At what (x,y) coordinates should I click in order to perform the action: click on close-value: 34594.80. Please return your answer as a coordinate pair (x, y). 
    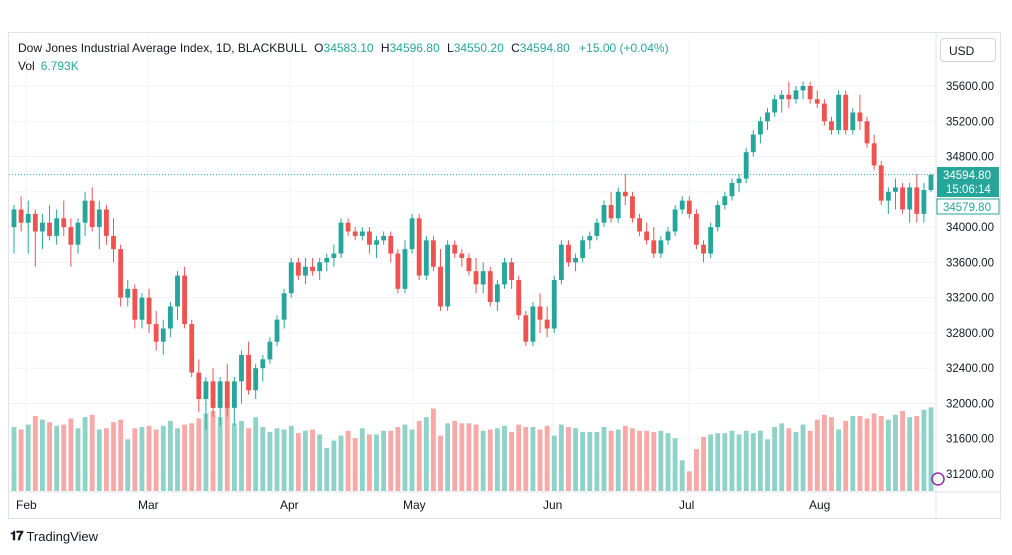
    Looking at the image, I should click on (544, 48).